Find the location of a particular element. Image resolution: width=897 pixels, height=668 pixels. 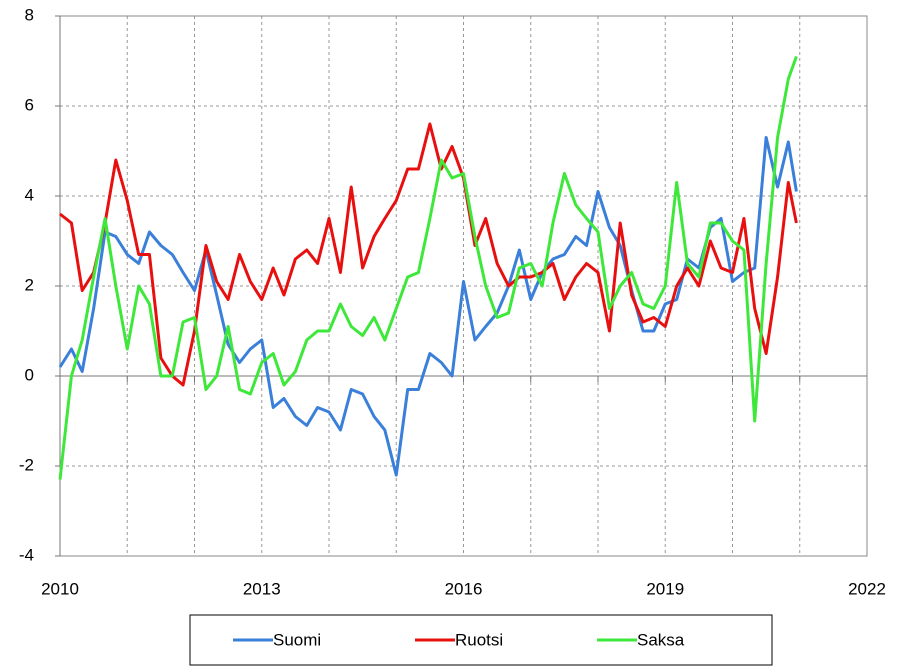

y-tick-label: 6 is located at coordinates (29, 104).